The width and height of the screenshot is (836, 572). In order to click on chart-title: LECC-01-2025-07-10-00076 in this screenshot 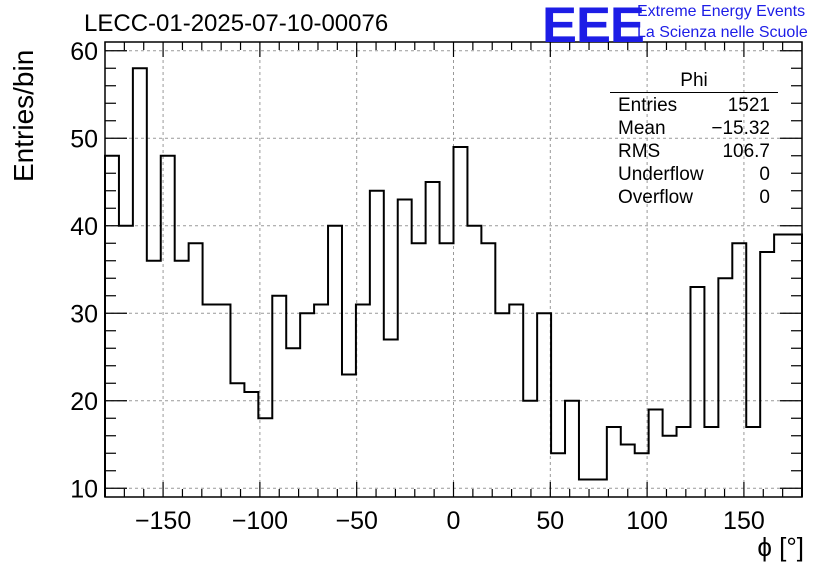, I will do `click(236, 23)`.